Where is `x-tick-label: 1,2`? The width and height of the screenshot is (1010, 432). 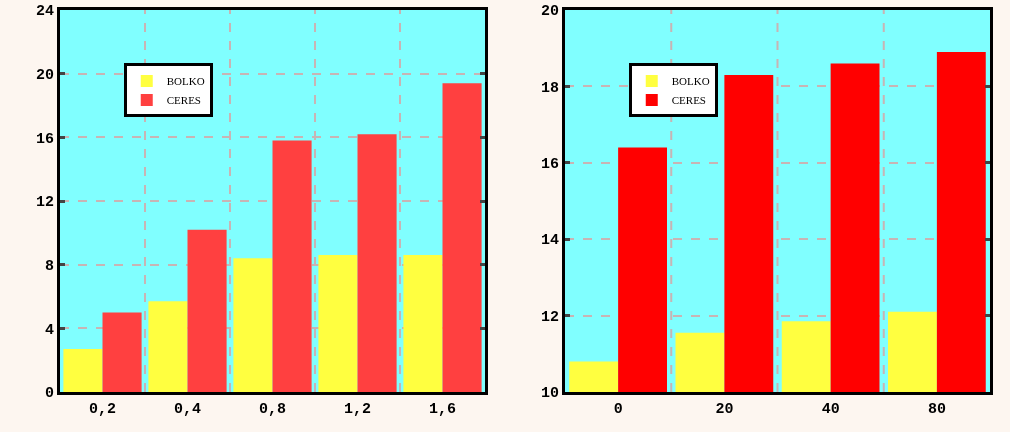
x-tick-label: 1,2 is located at coordinates (357, 409).